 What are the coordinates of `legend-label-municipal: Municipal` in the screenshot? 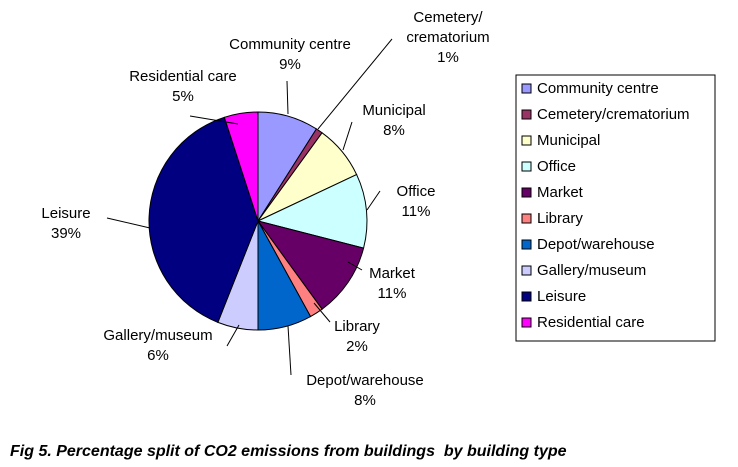 It's located at (568, 140).